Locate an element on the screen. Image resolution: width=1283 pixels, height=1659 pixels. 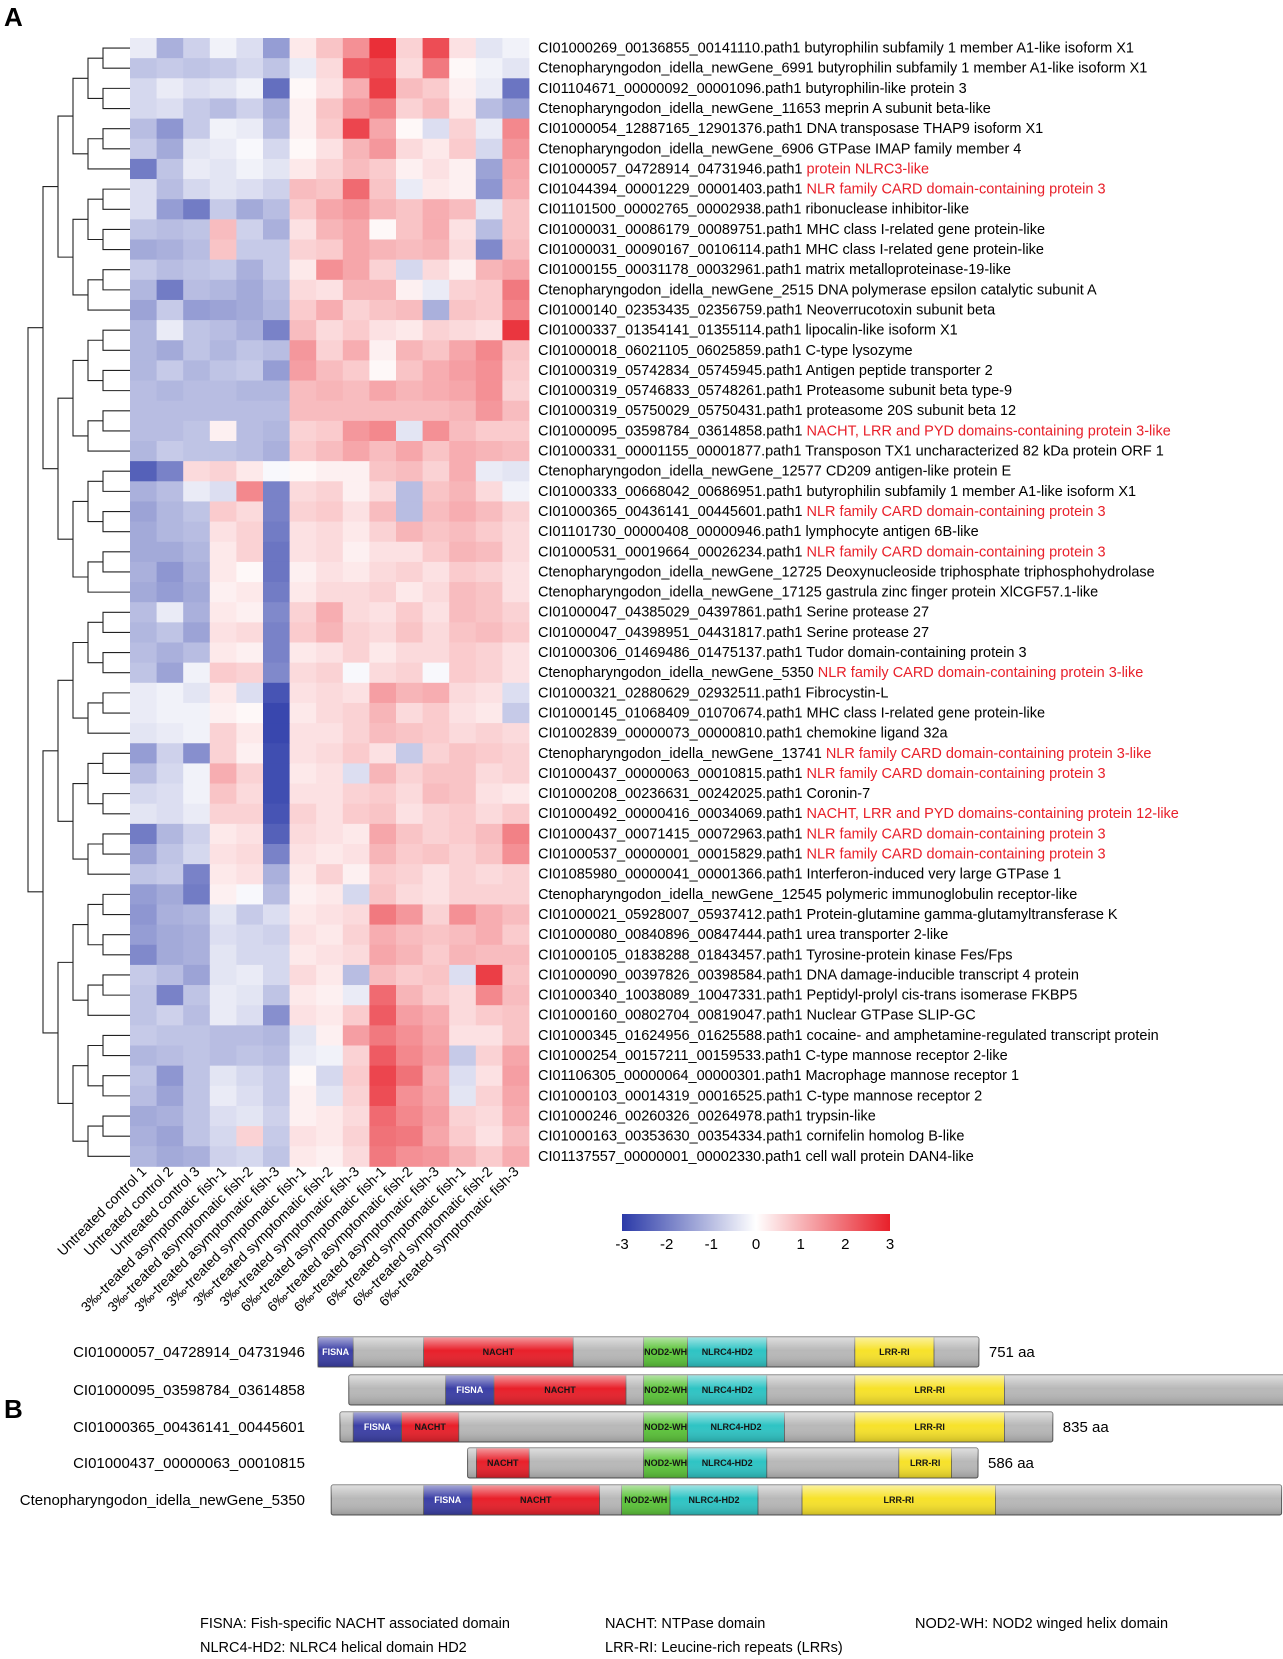
colorbar-tick: -3 is located at coordinates (621, 1244).